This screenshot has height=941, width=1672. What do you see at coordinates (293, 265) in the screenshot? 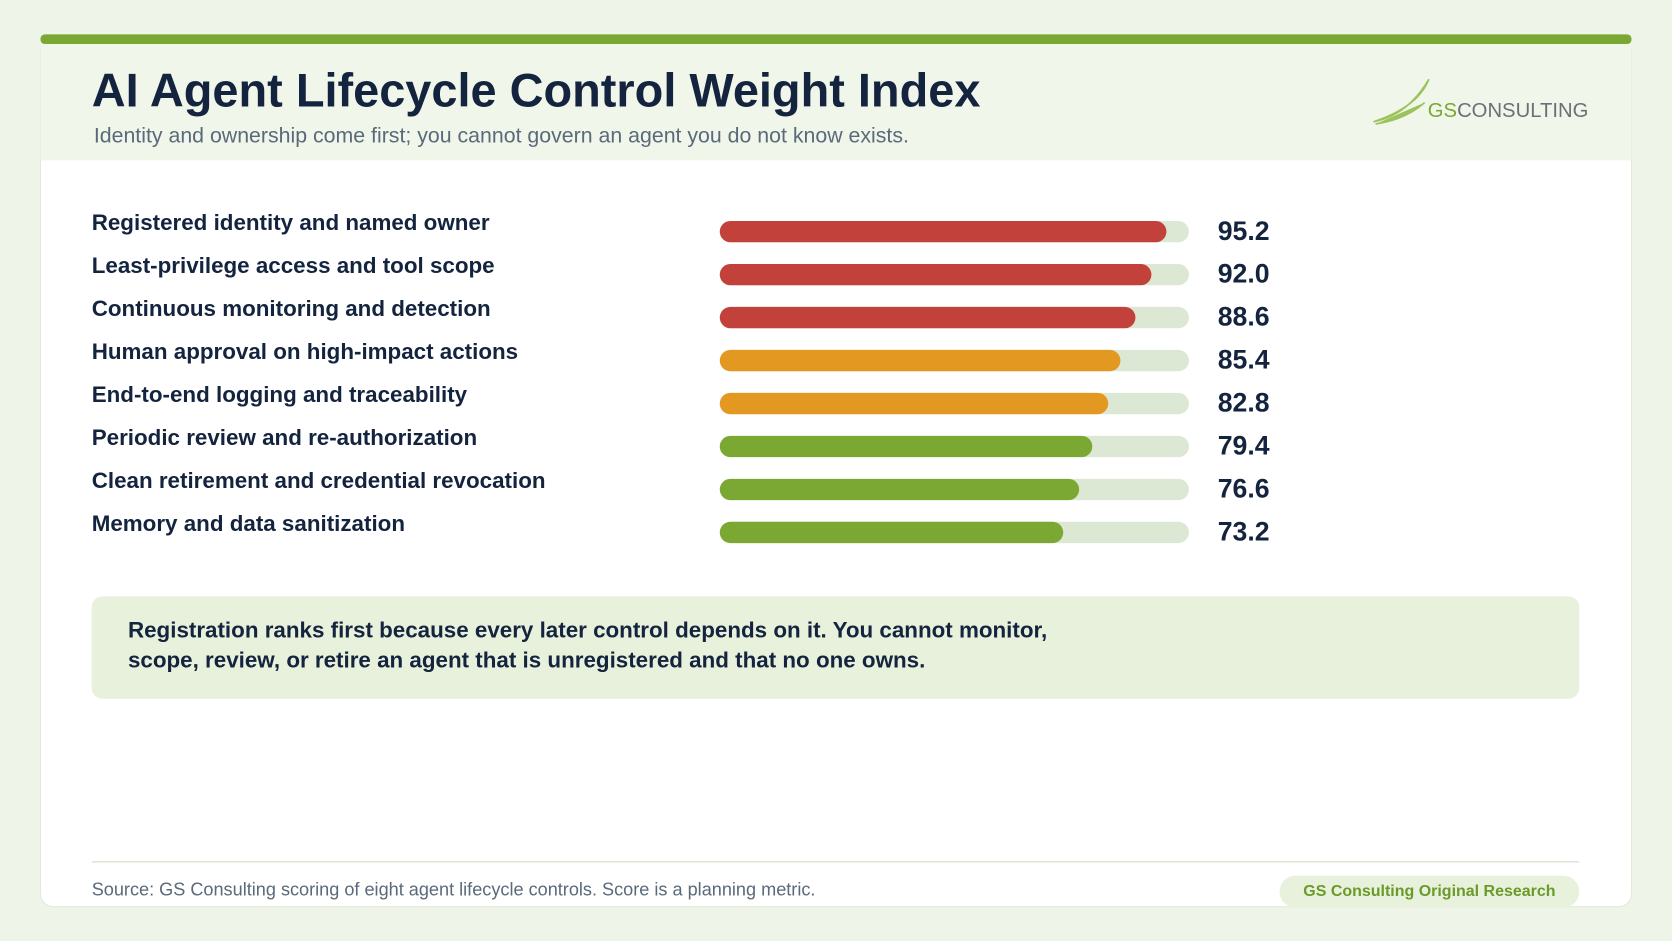
I see `category-label: Least-privilege access and tool scope` at bounding box center [293, 265].